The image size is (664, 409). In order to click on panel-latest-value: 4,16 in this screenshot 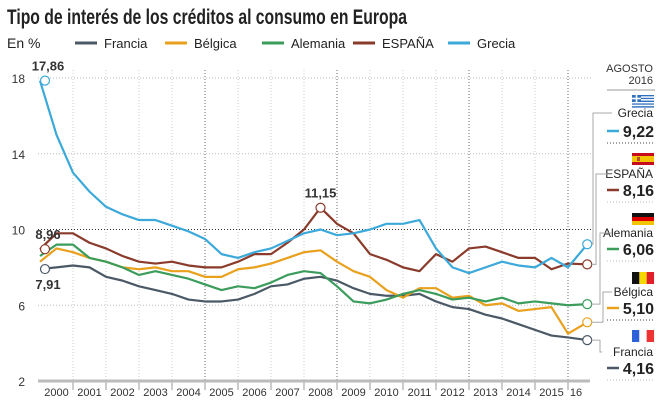, I will do `click(638, 369)`.